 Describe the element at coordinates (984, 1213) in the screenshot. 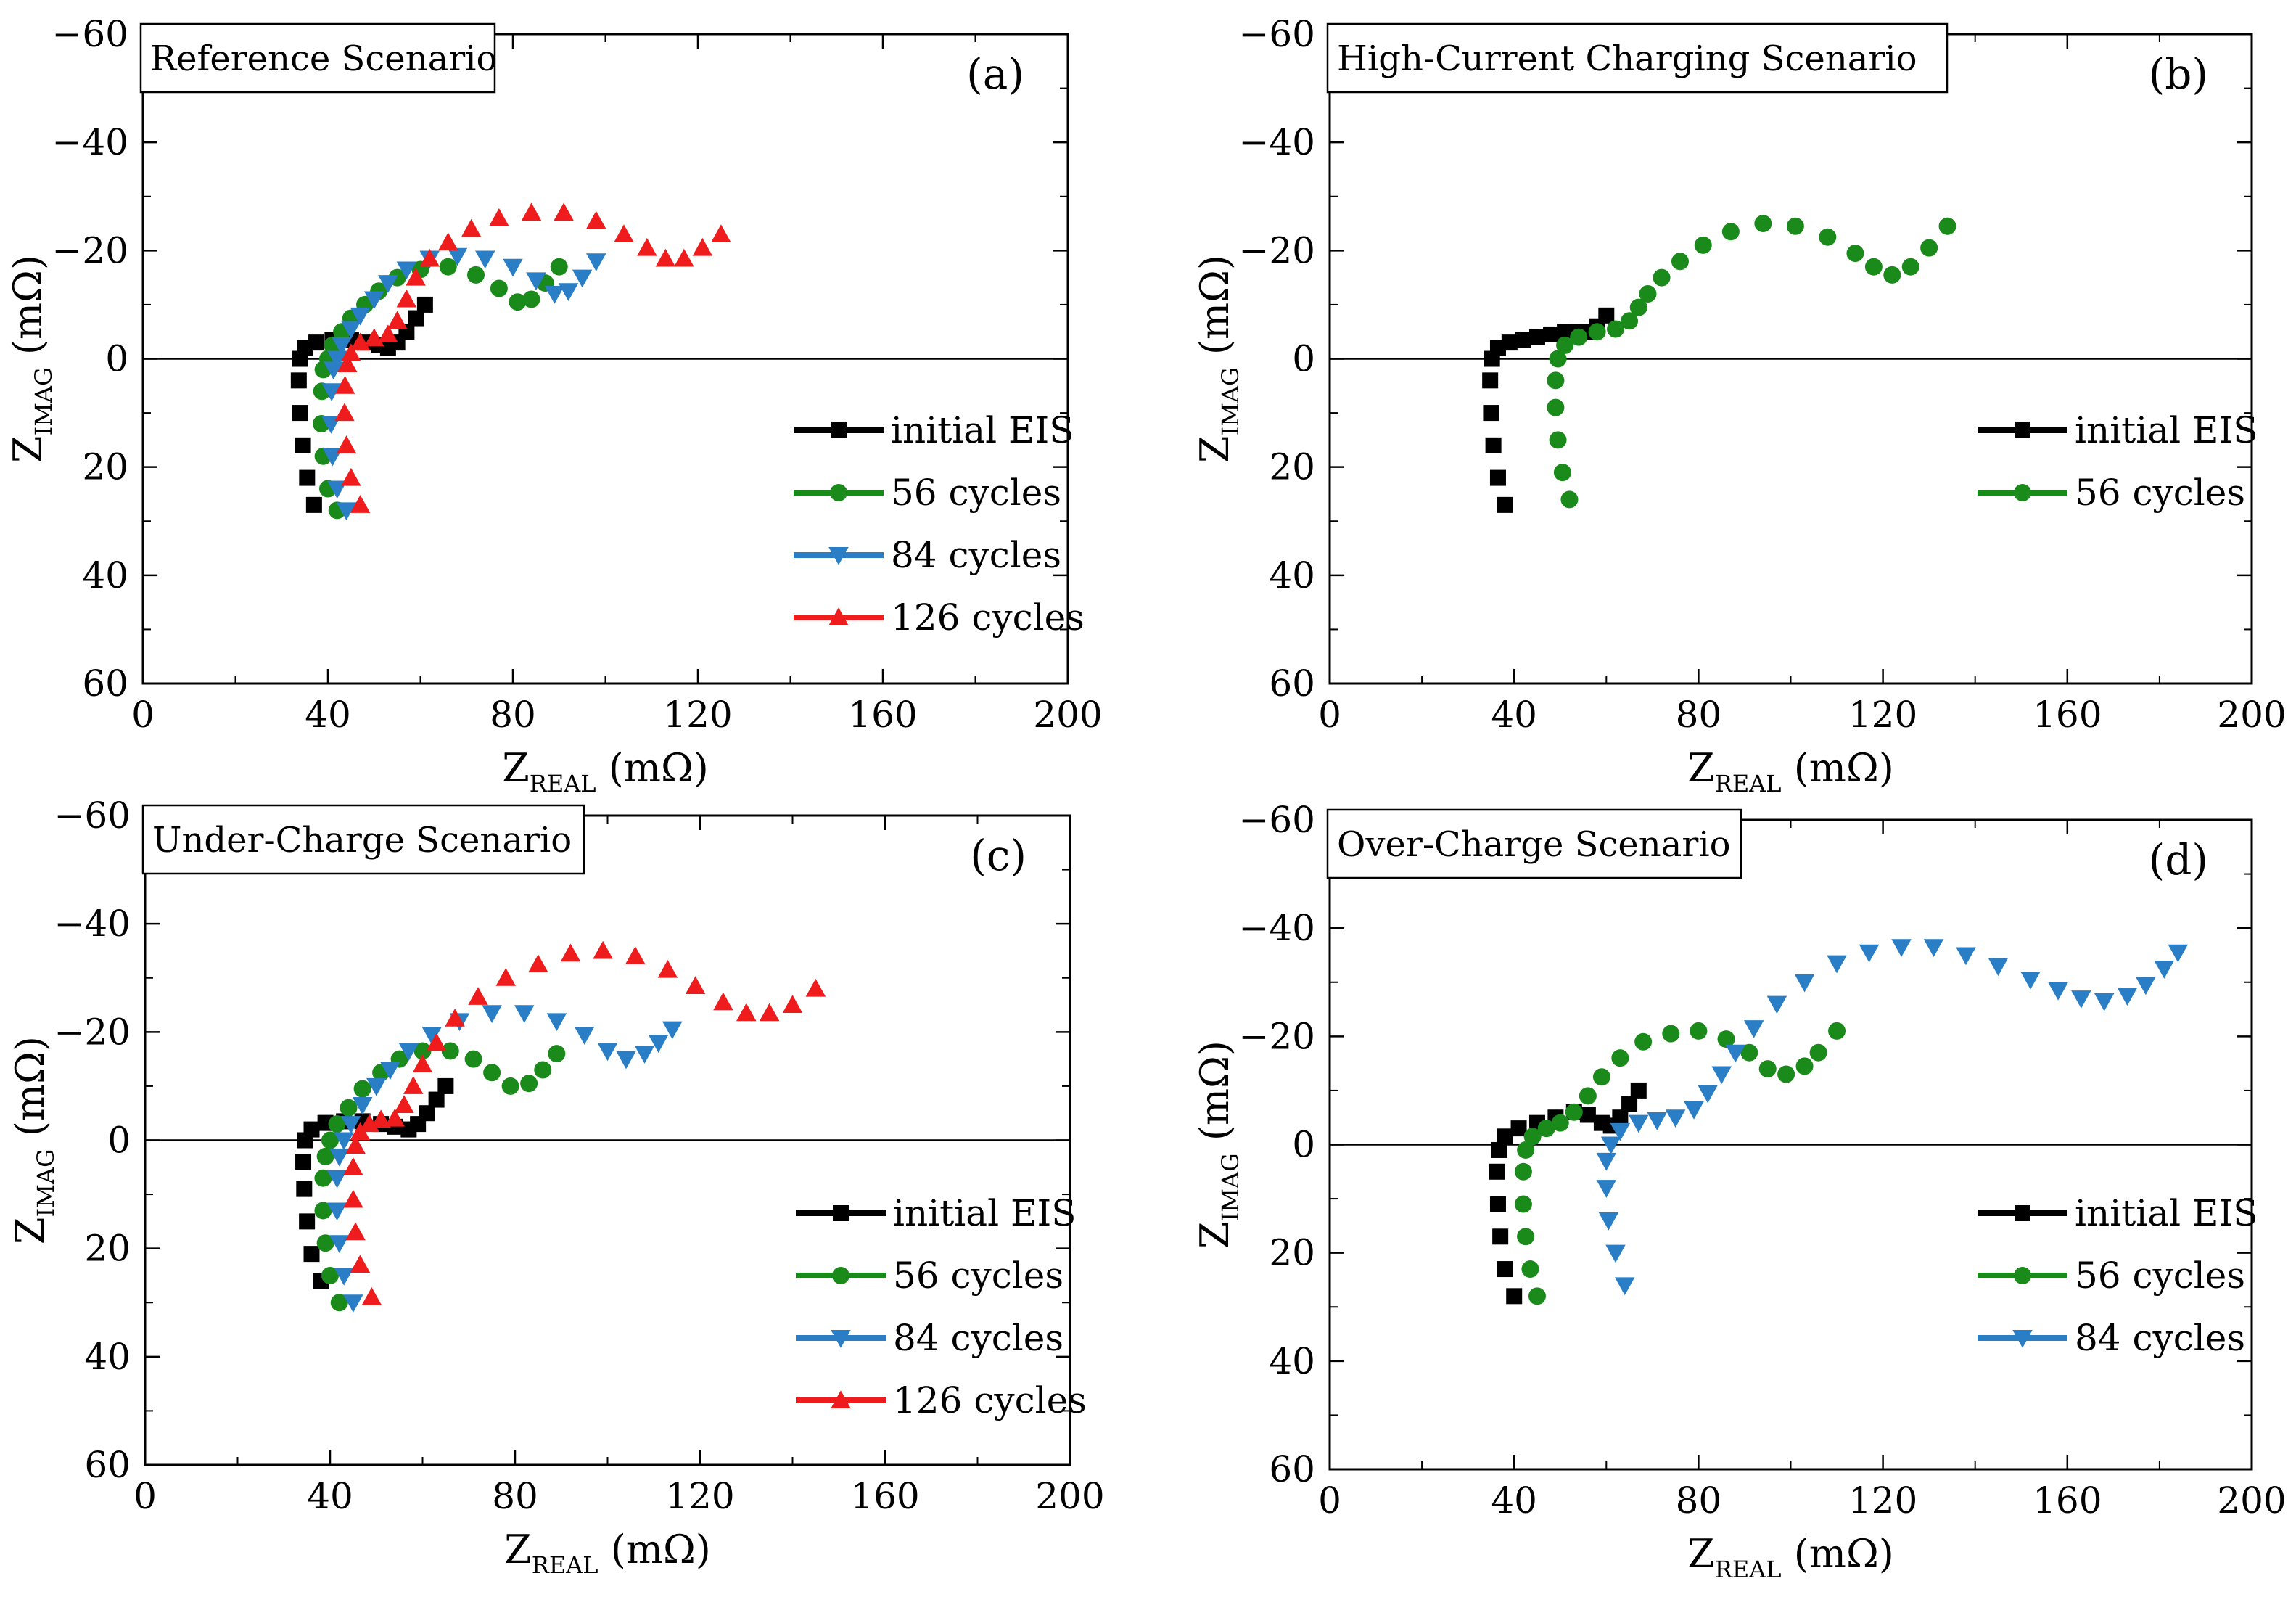

I see `legend-label: initial EIS` at that location.